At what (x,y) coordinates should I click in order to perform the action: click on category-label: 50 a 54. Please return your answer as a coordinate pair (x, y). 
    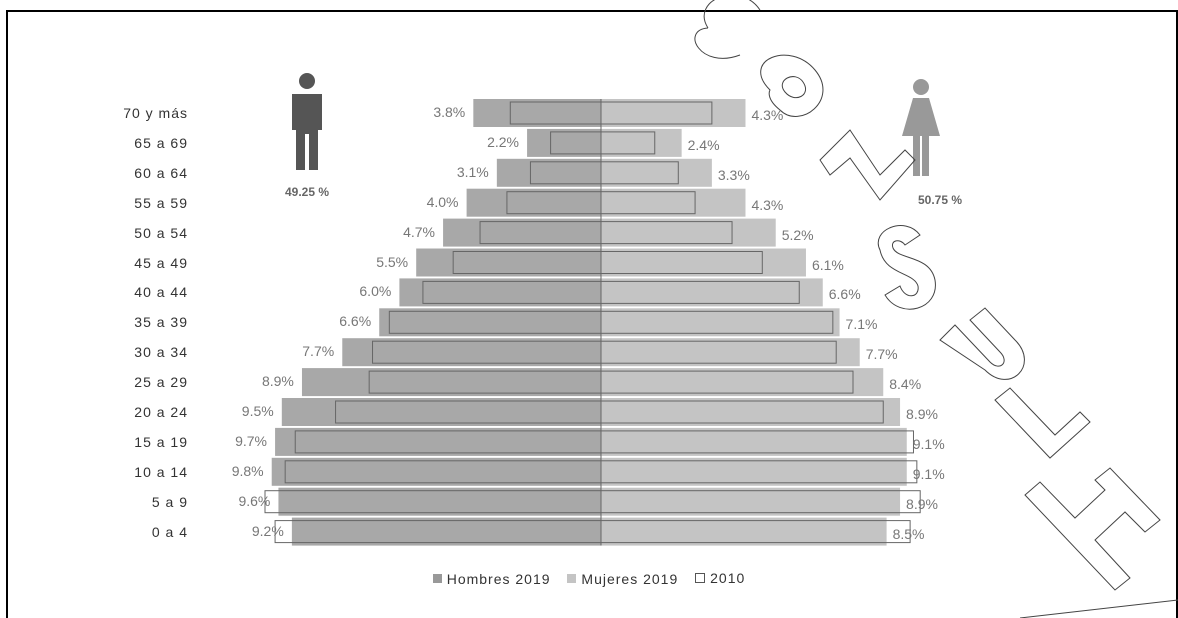
    Looking at the image, I should click on (161, 232).